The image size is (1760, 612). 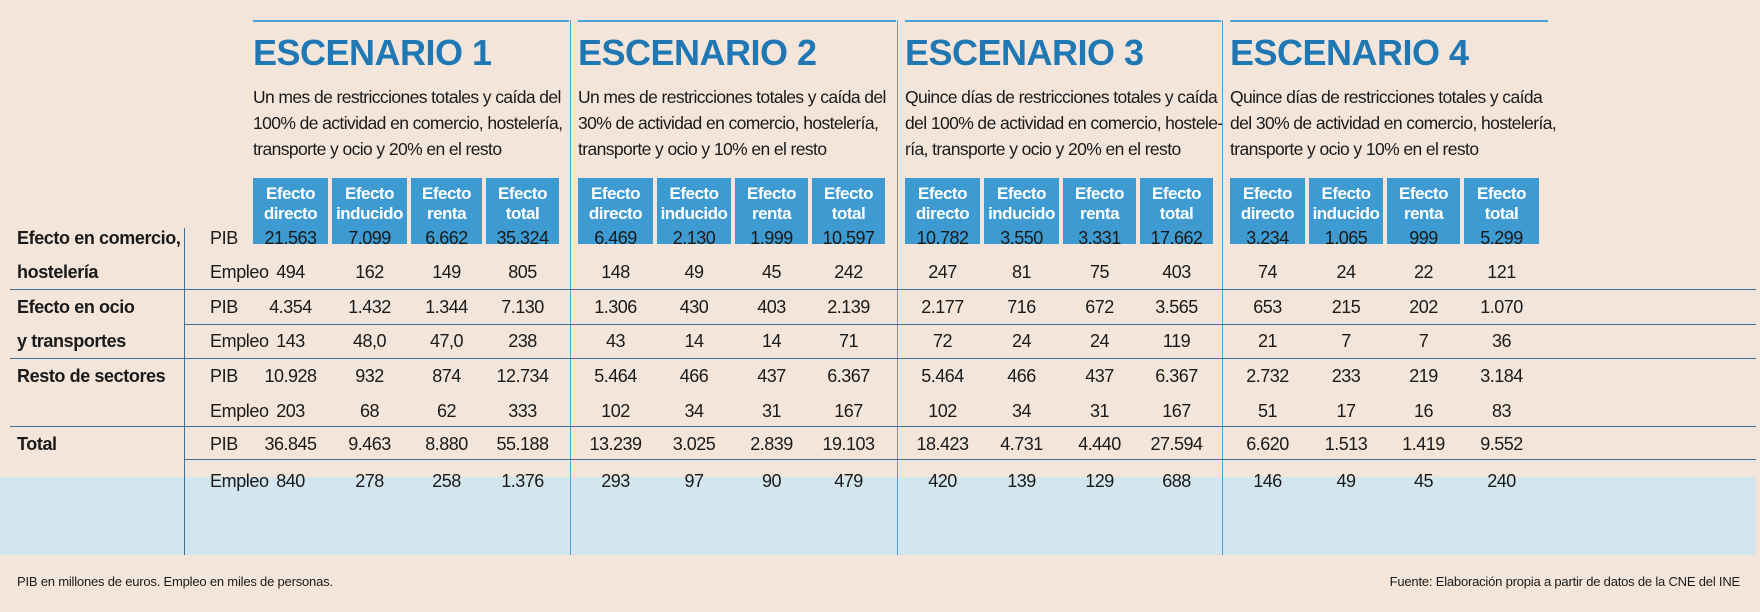 I want to click on table-cell: 1.070, so click(x=1501, y=307).